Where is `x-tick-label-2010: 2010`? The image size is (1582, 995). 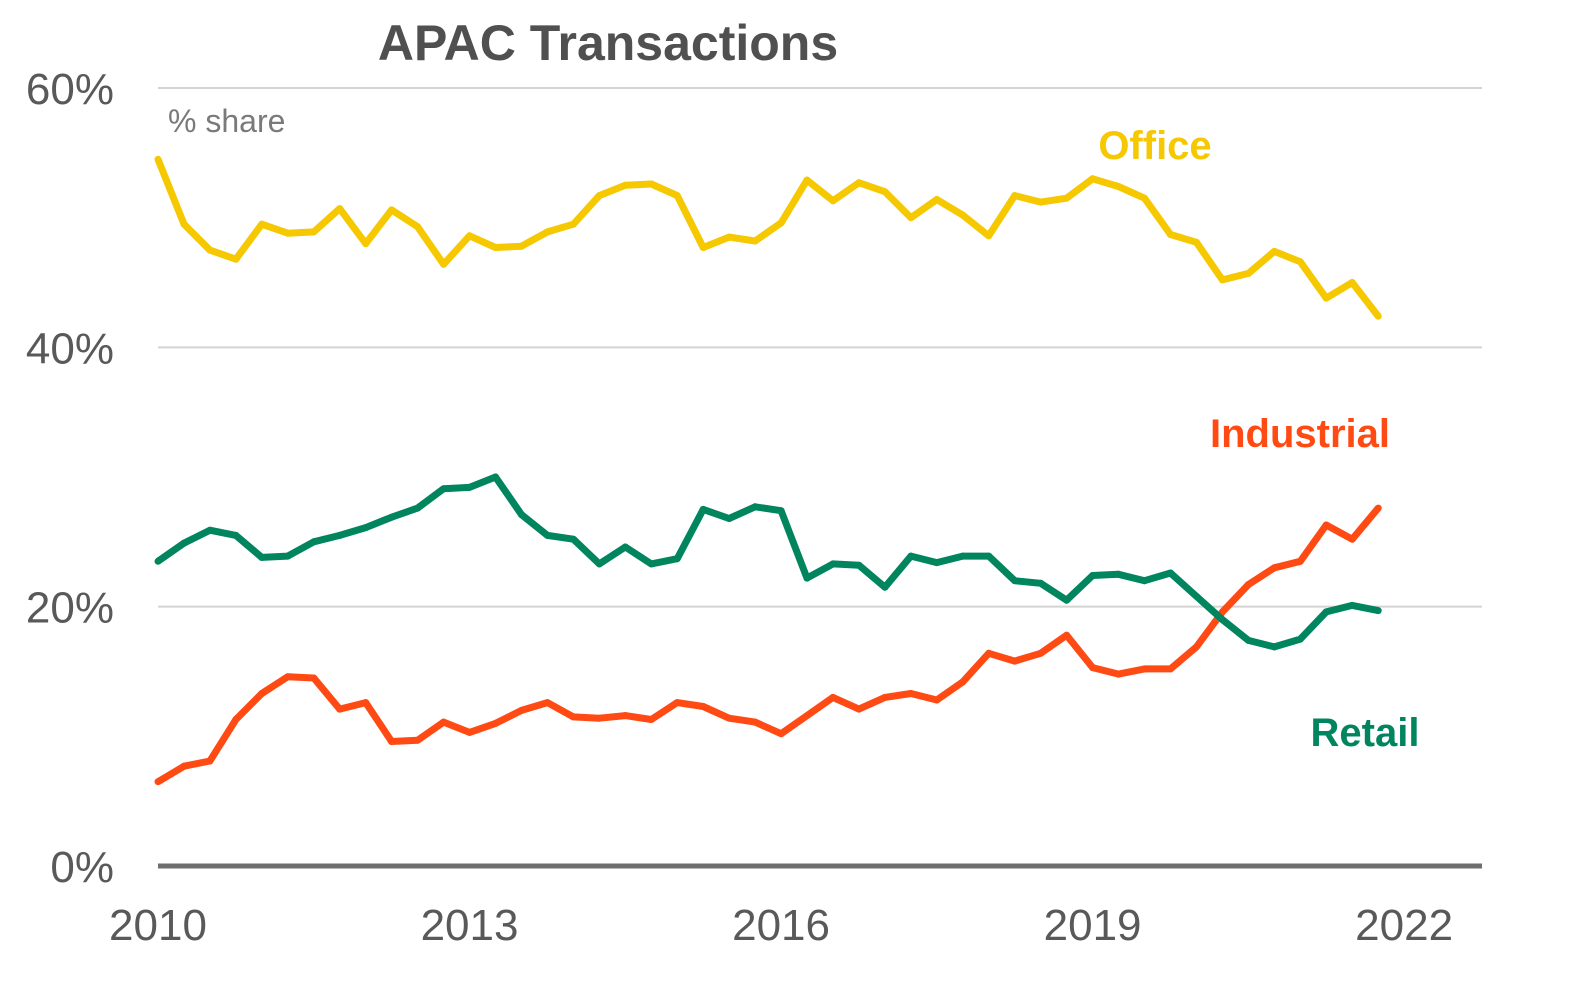 x-tick-label-2010: 2010 is located at coordinates (158, 925).